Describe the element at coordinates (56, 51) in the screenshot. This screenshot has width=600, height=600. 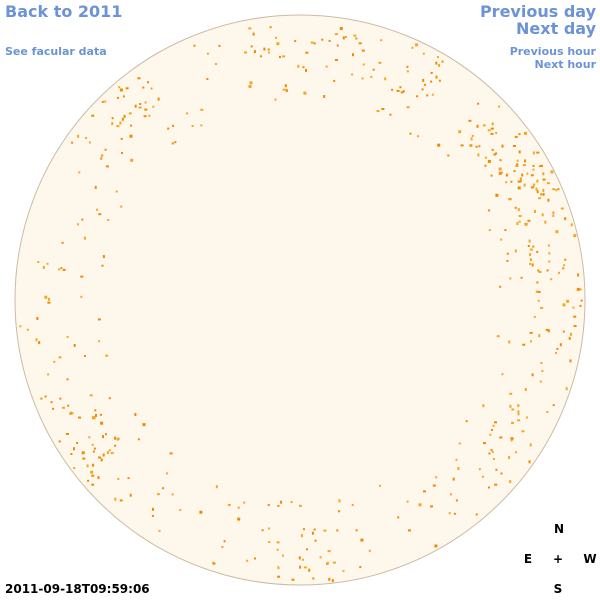
I see `facular-link: See facular data` at that location.